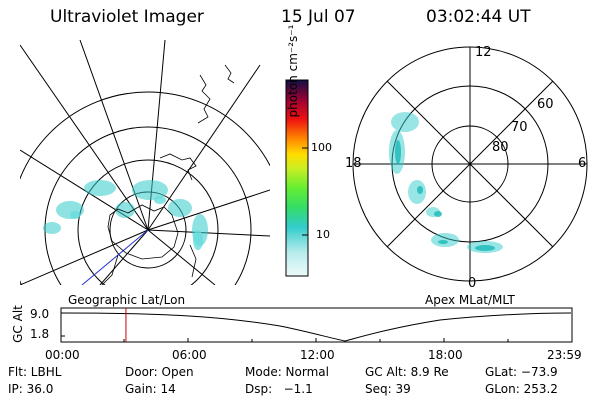 Image resolution: width=600 pixels, height=400 pixels. What do you see at coordinates (62, 355) in the screenshot?
I see `xtick-0000: 00:00` at bounding box center [62, 355].